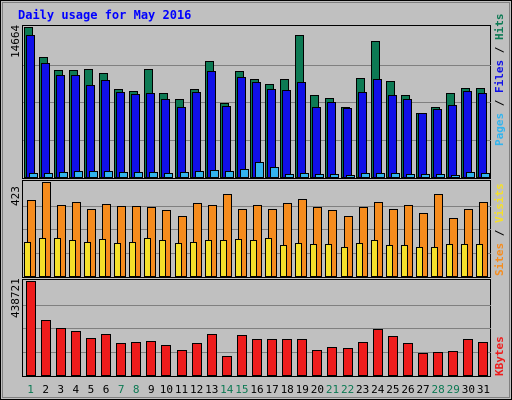 The image size is (512, 400). I want to click on legend-sep-2: /, so click(499, 49).